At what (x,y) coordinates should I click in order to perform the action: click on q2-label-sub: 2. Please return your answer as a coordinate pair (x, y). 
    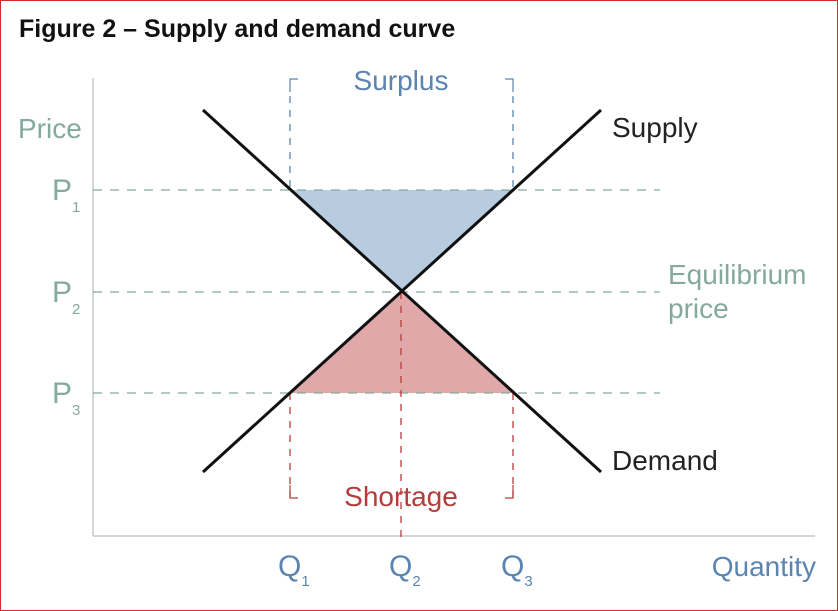
    Looking at the image, I should click on (416, 581).